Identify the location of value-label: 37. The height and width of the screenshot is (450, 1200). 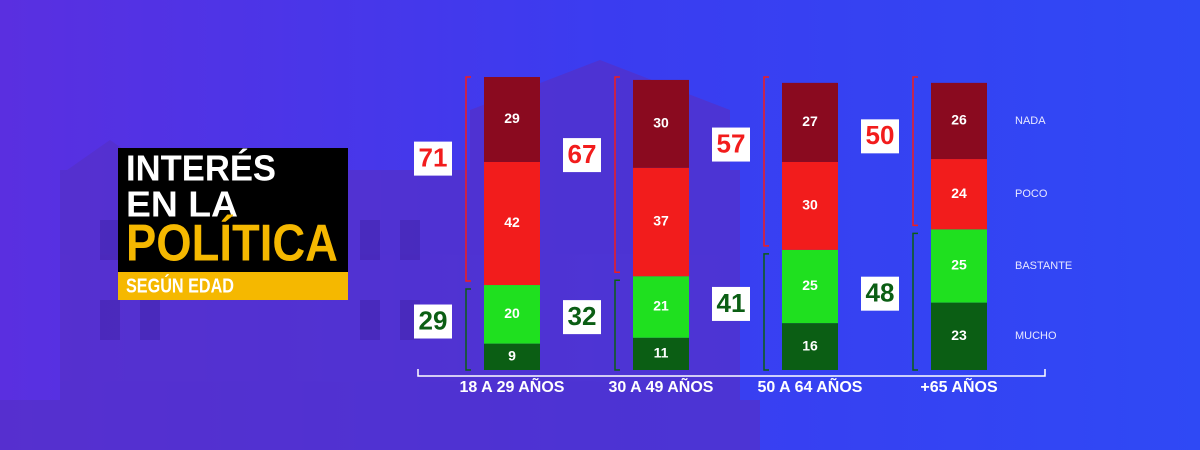
(661, 221).